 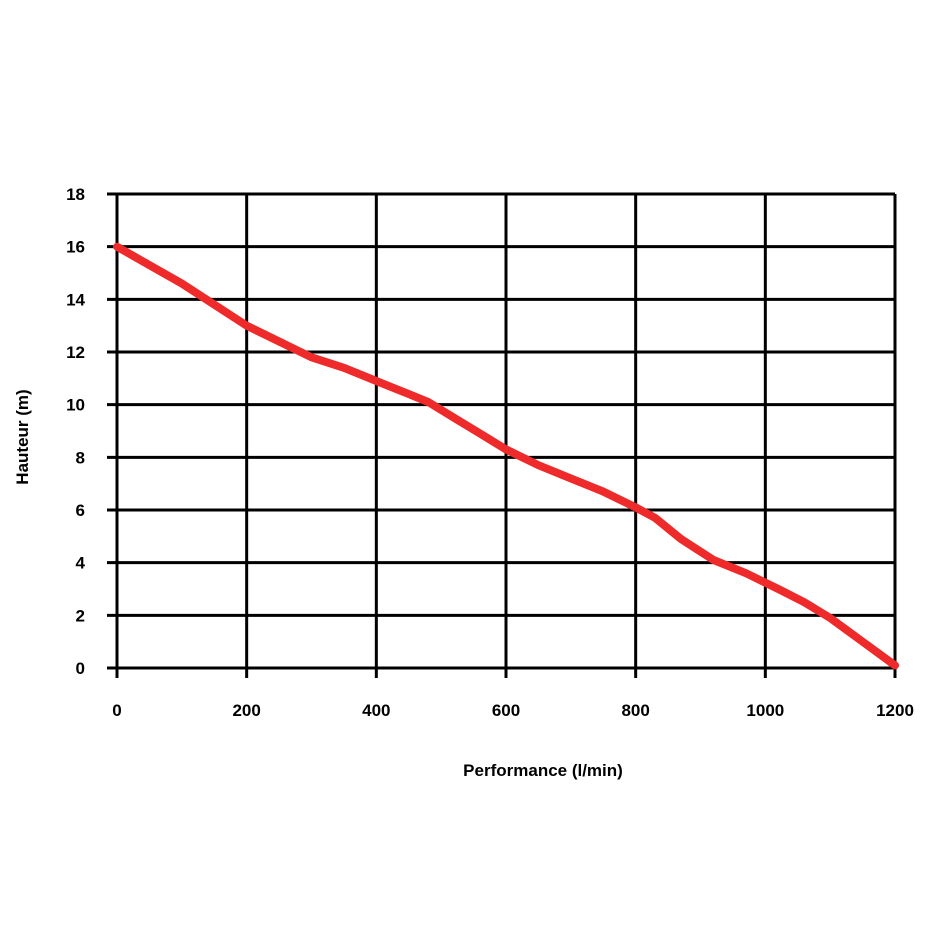 What do you see at coordinates (75, 352) in the screenshot?
I see `y-tick-label: 12` at bounding box center [75, 352].